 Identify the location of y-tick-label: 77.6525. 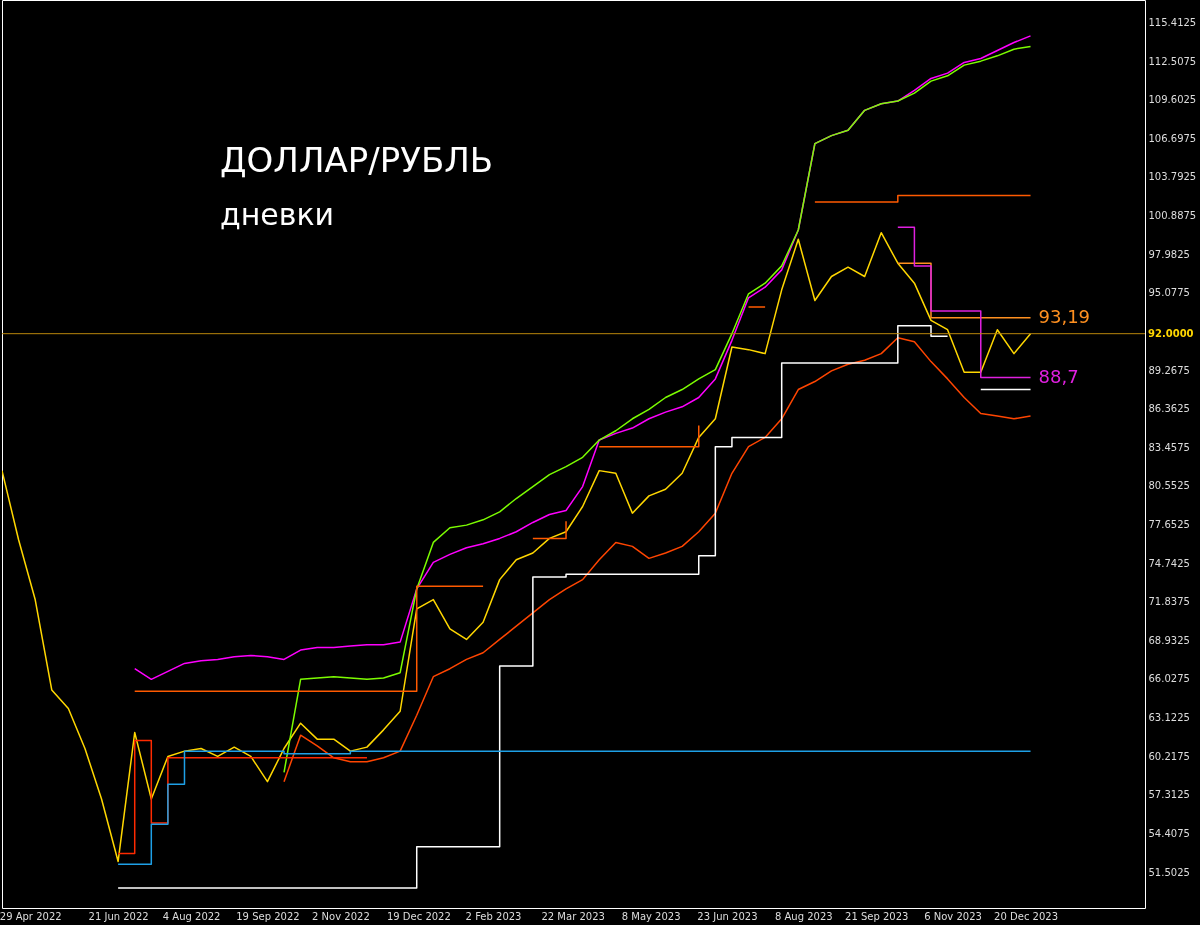
(1169, 524).